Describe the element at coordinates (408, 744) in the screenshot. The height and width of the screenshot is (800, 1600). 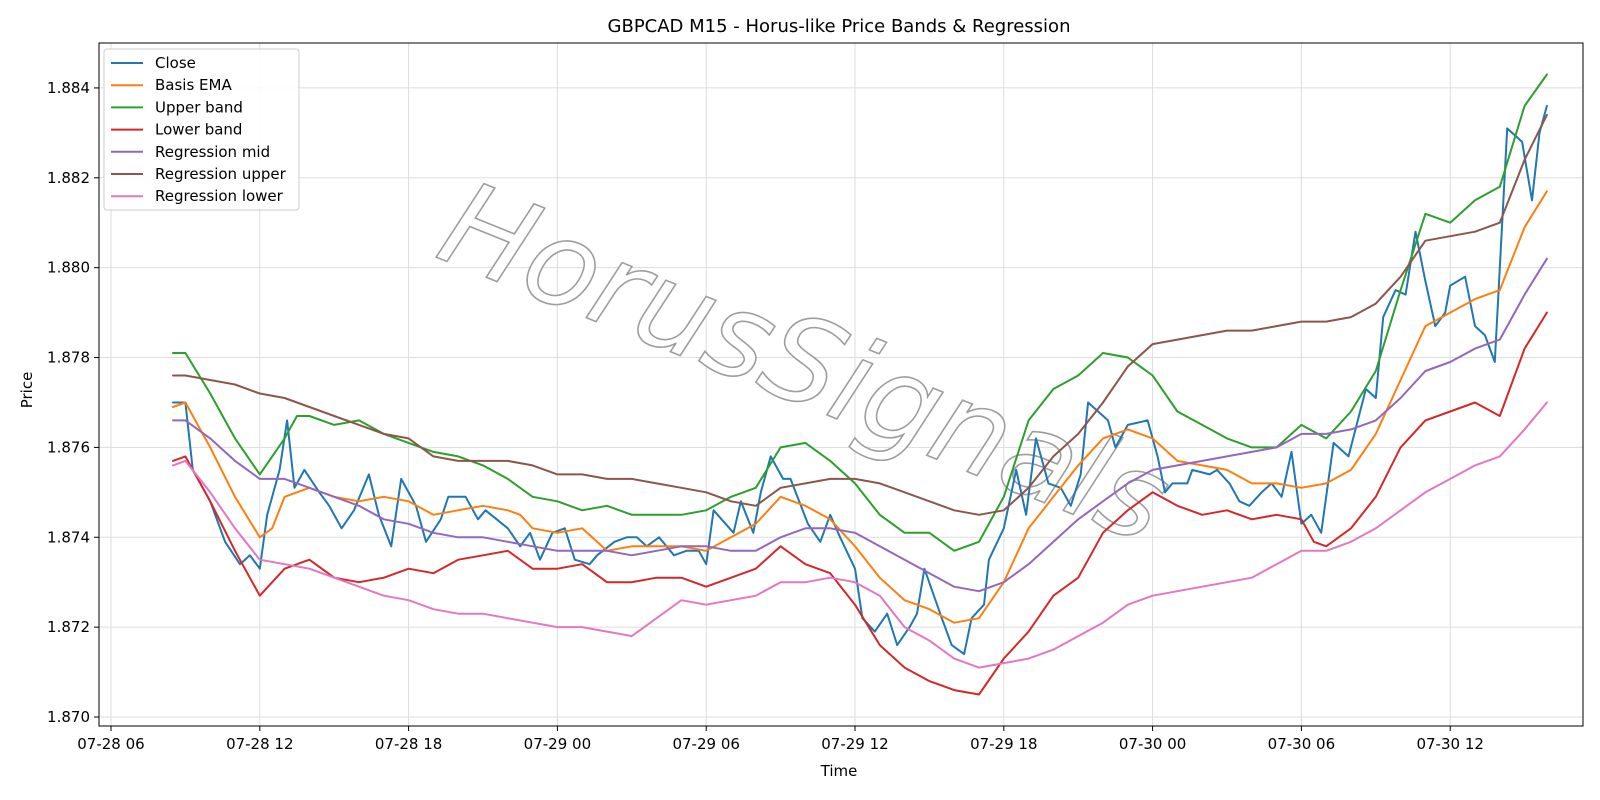
I see `x-tick-label: 07-28 18` at that location.